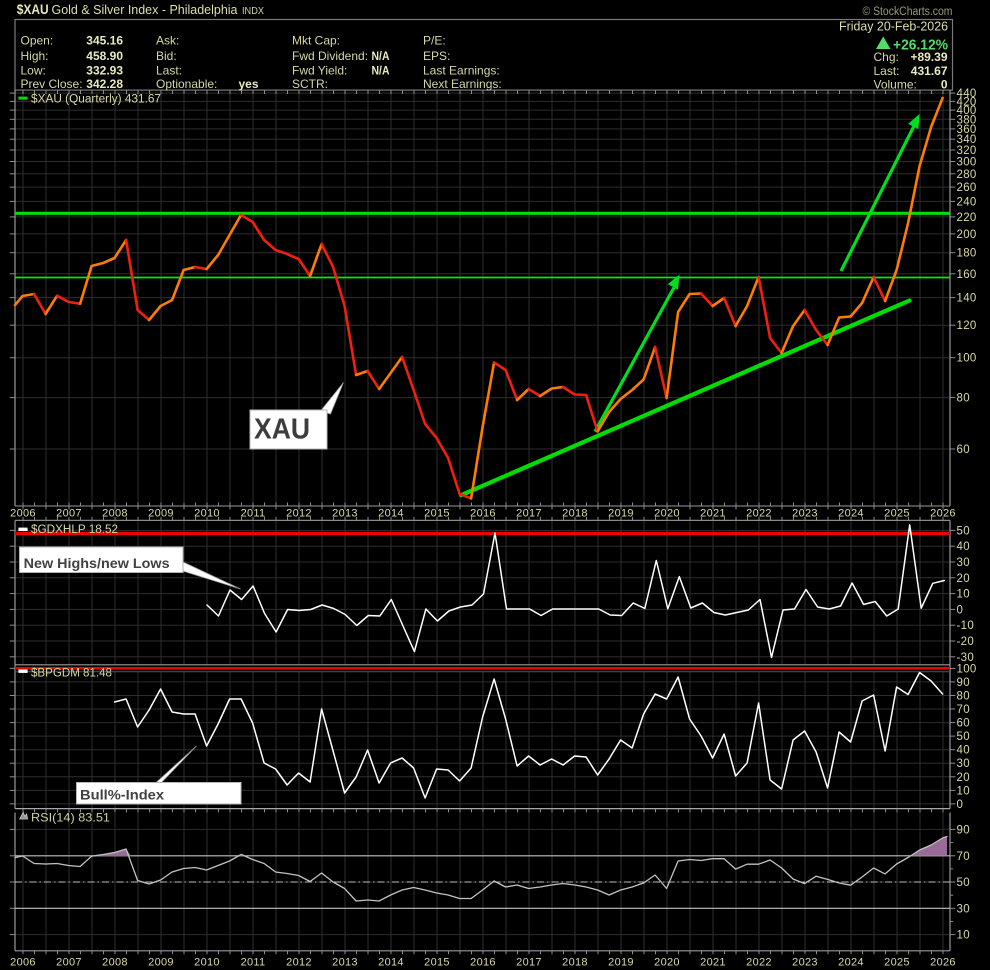  Describe the element at coordinates (248, 84) in the screenshot. I see `svg-text: yes` at that location.